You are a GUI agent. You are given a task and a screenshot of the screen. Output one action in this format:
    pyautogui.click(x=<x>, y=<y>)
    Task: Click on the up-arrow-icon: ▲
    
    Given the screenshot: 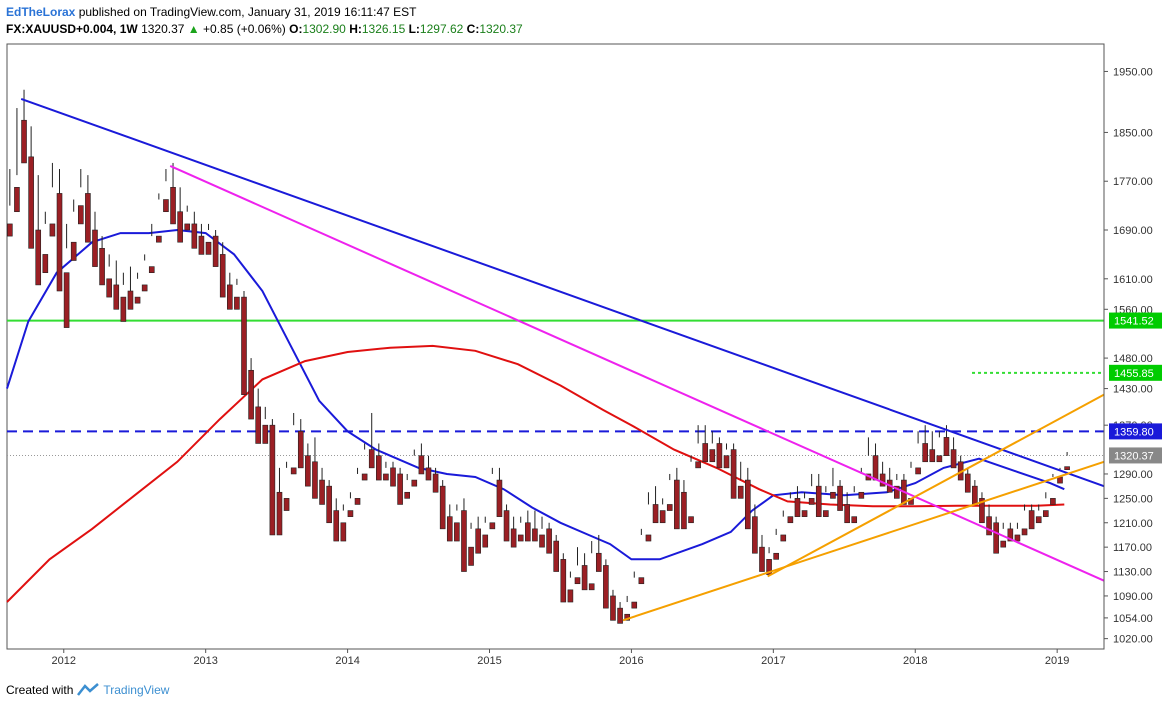 What is the action you would take?
    pyautogui.click(x=193, y=29)
    